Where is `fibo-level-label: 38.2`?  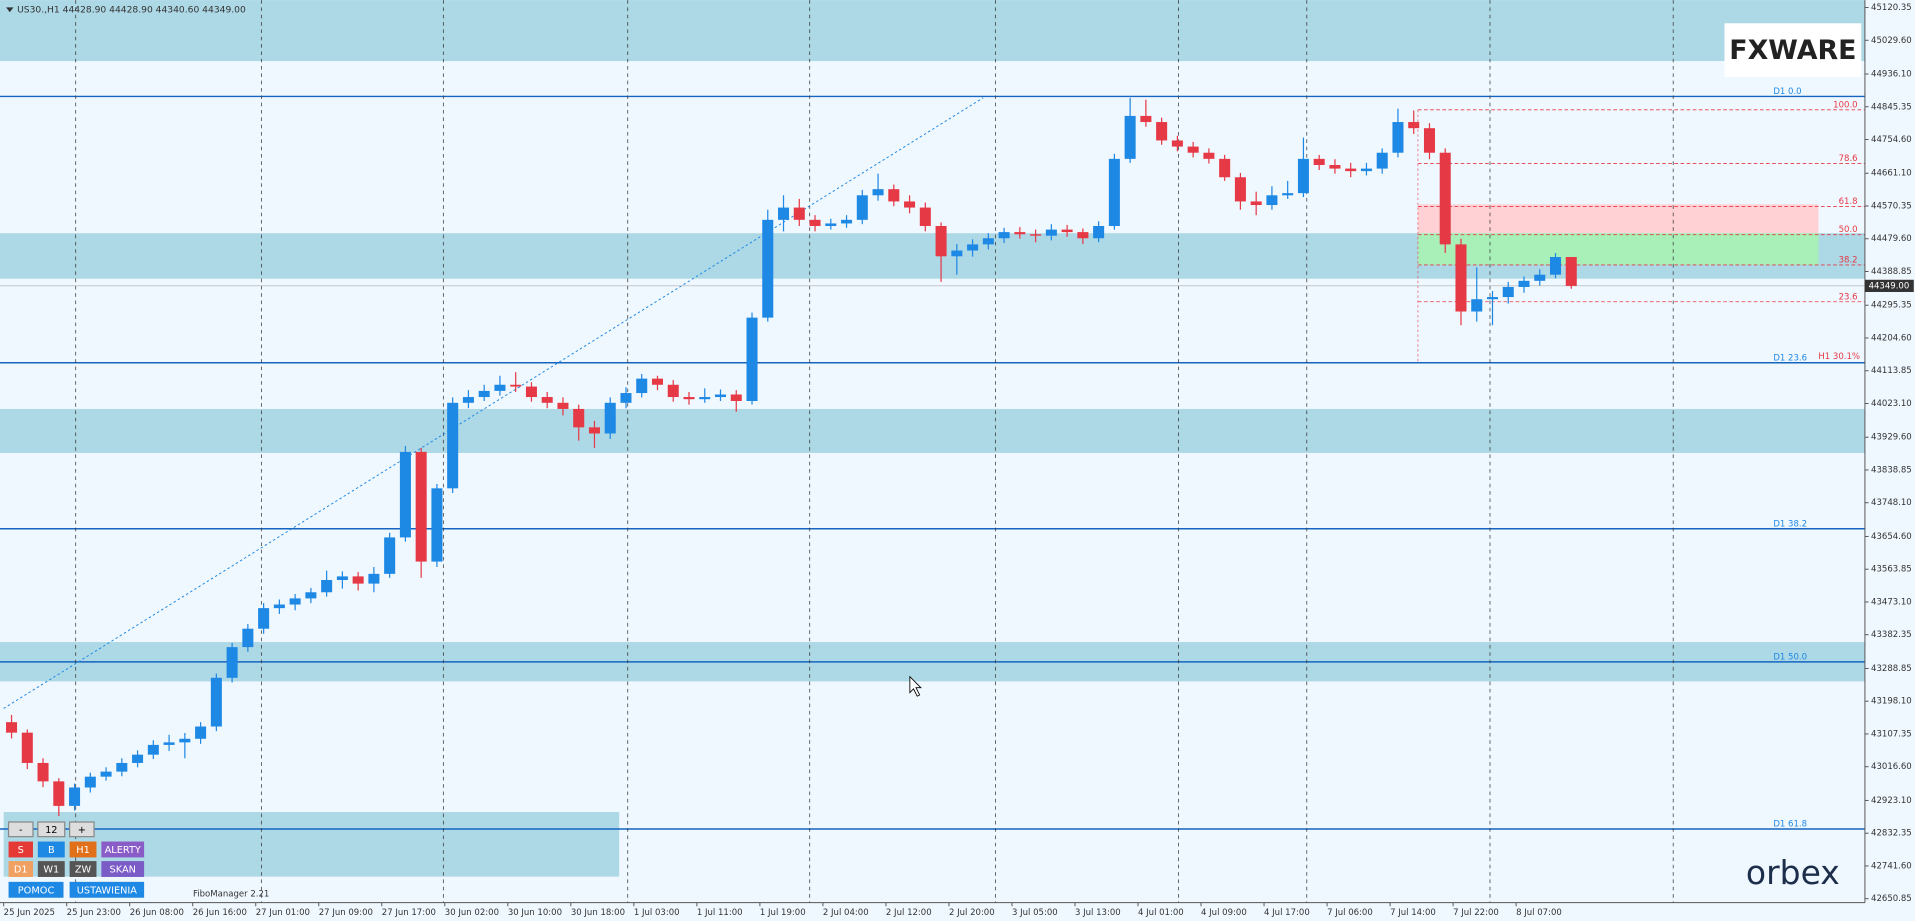
fibo-level-label: 38.2 is located at coordinates (1848, 261).